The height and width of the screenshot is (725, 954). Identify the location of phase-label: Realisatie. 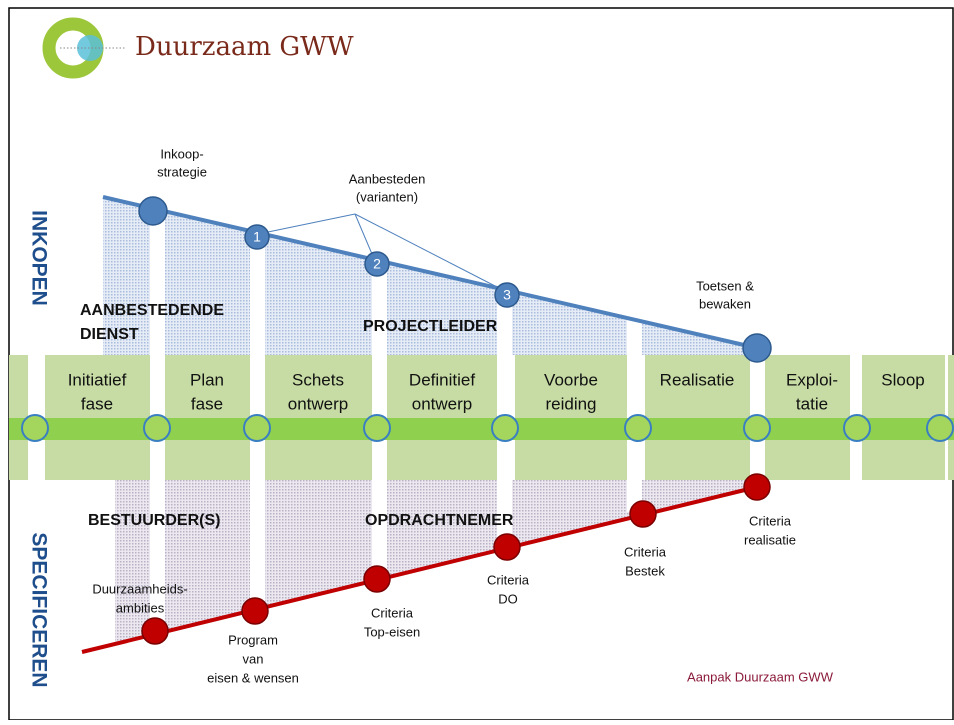
(697, 379).